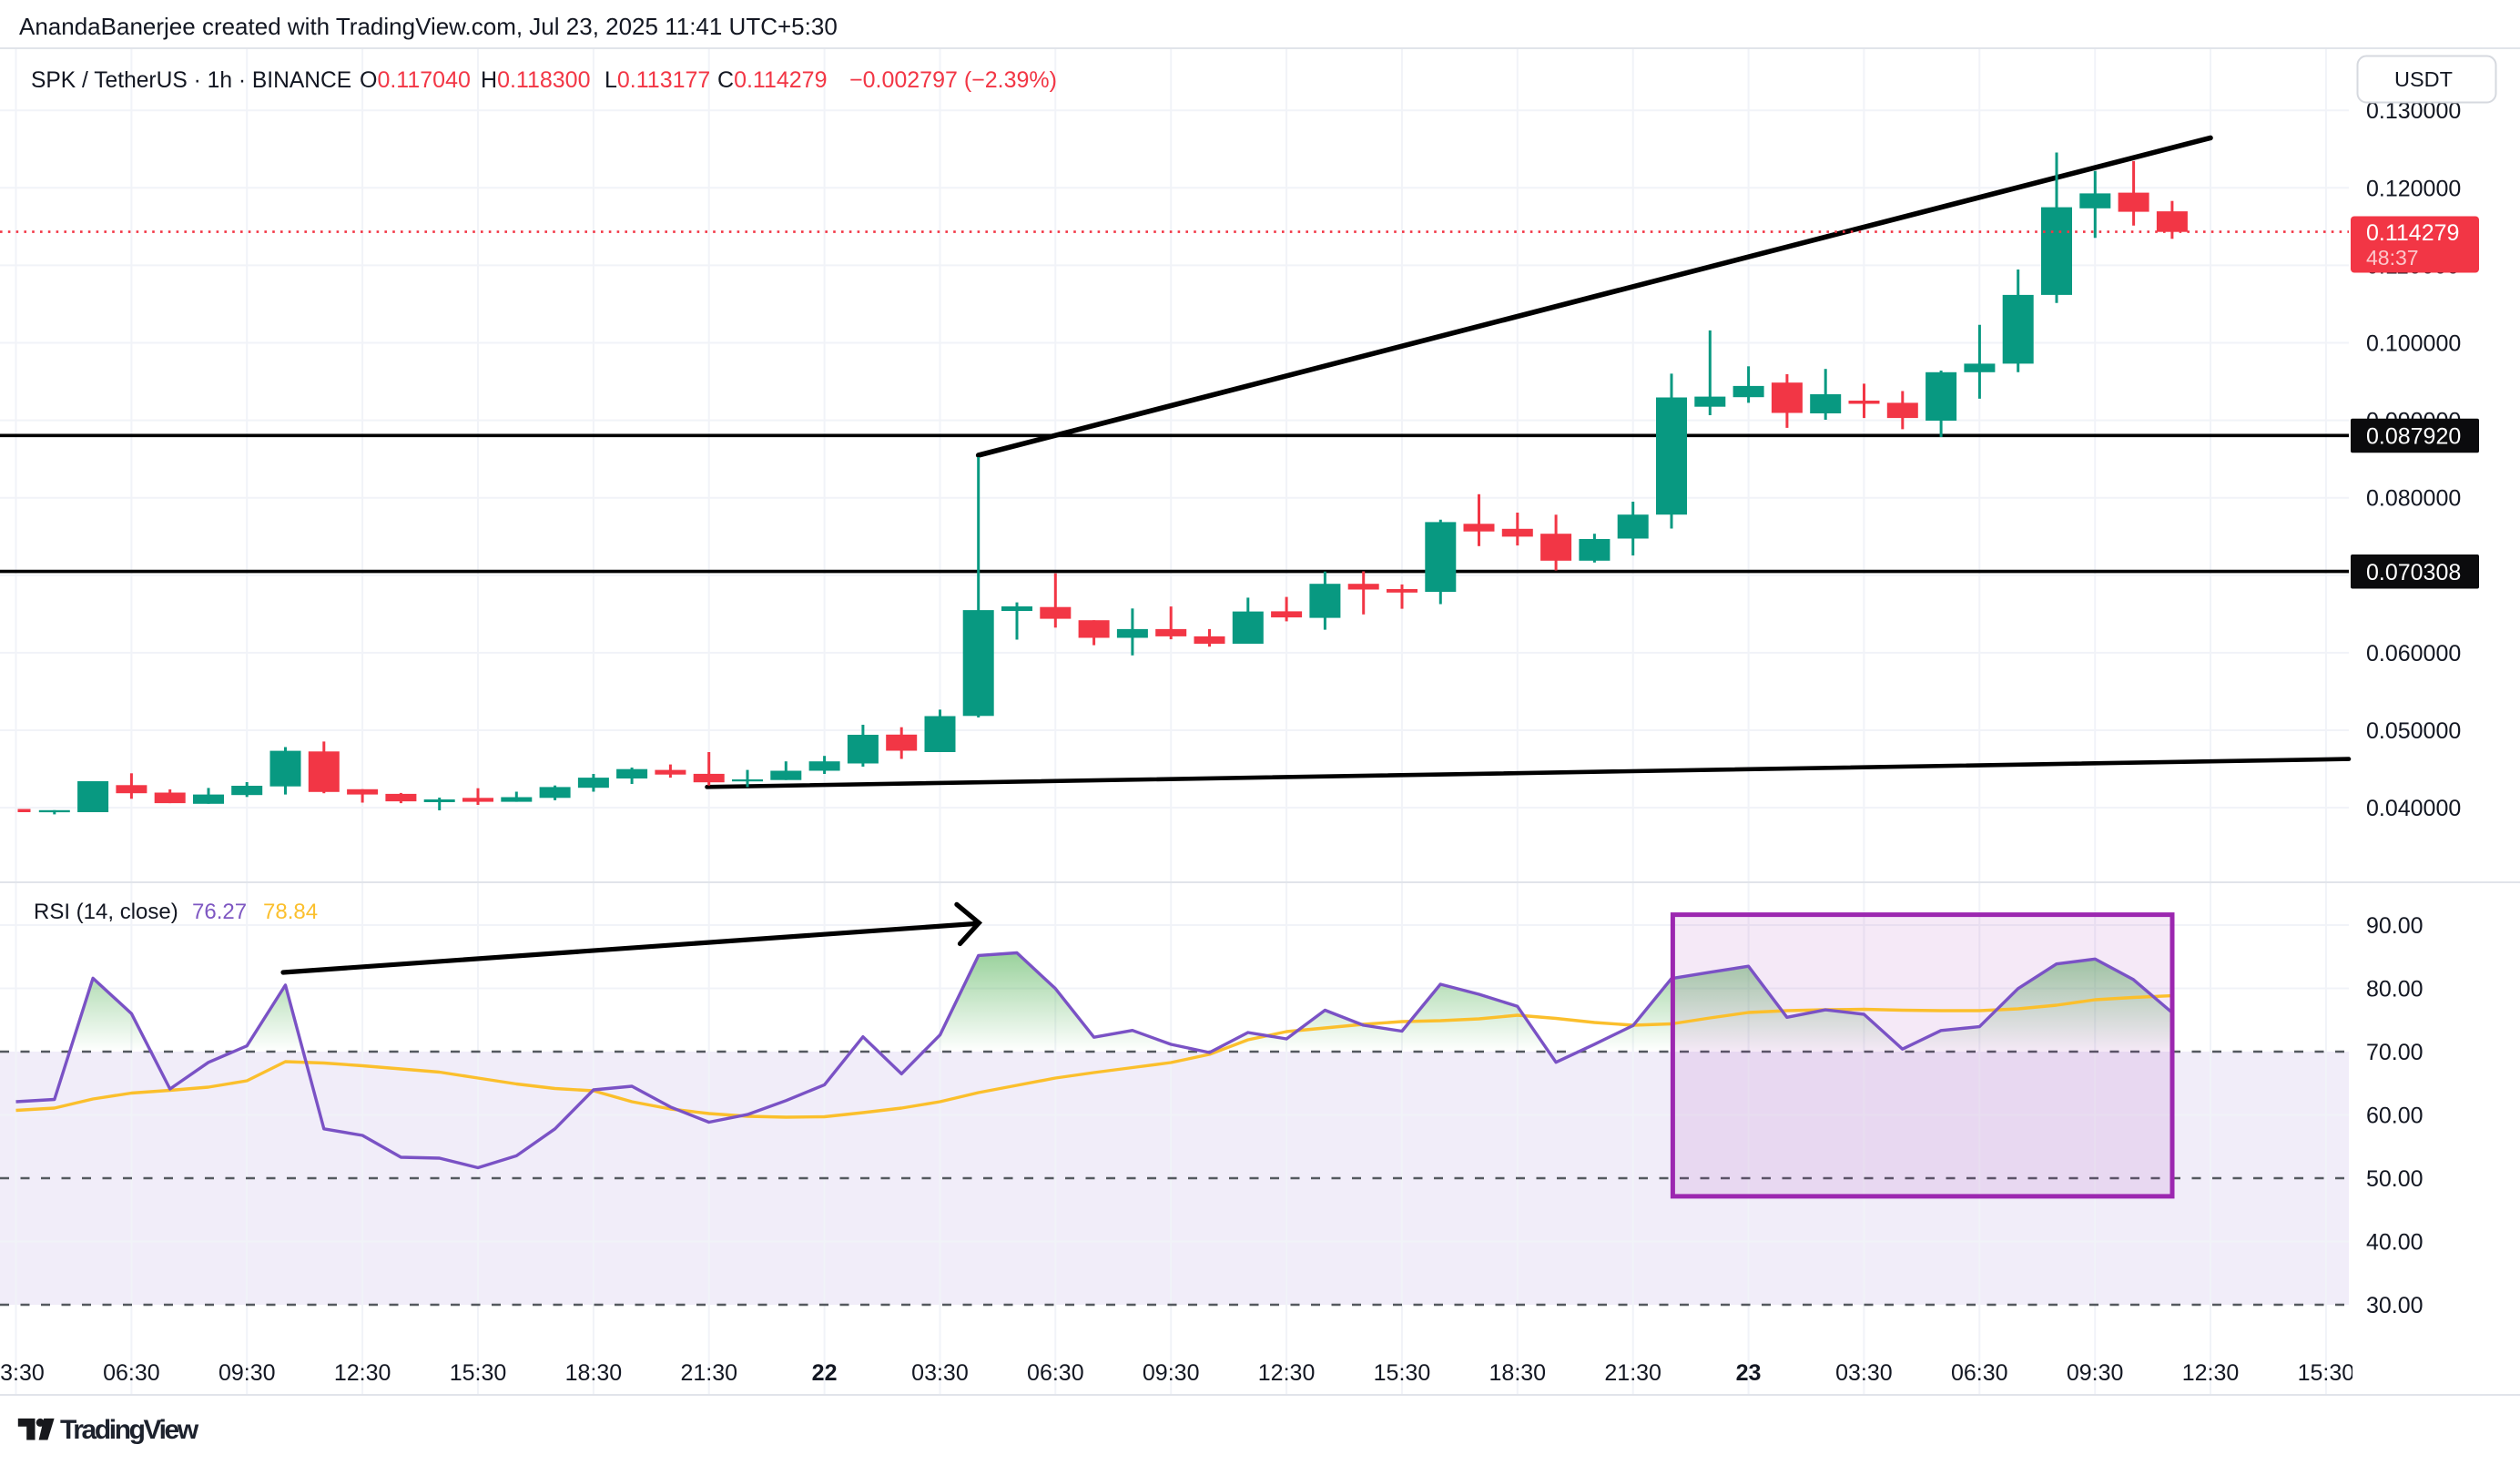 The image size is (2520, 1465). What do you see at coordinates (1749, 1373) in the screenshot?
I see `svg-text: 23` at bounding box center [1749, 1373].